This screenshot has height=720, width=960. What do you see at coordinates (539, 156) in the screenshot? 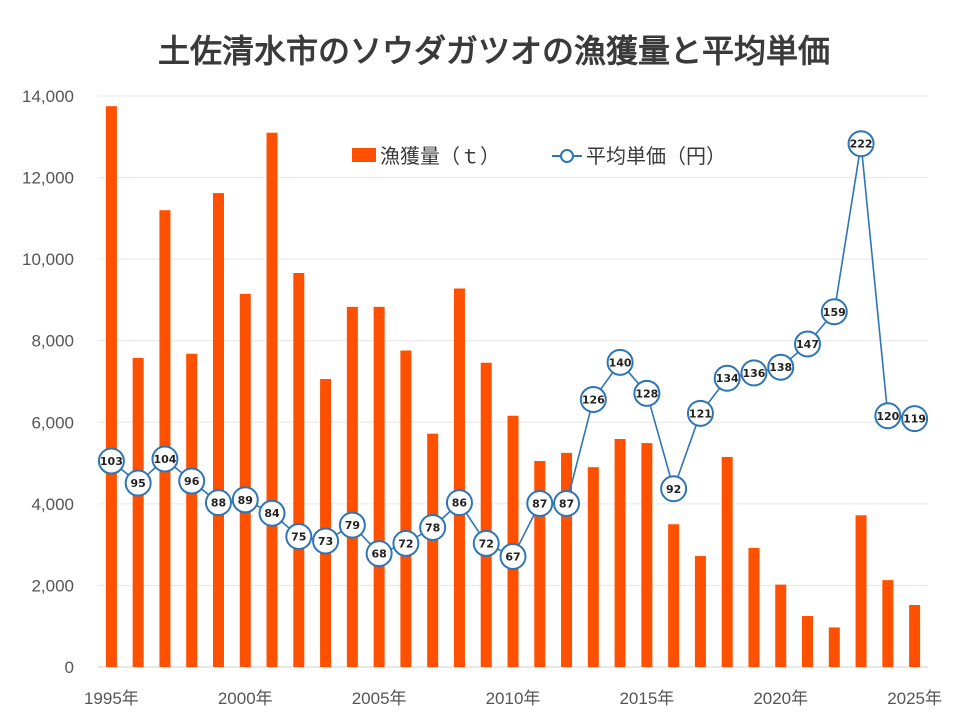
I see `legend: 漁獲量（ｔ） 平均単価（円）` at bounding box center [539, 156].